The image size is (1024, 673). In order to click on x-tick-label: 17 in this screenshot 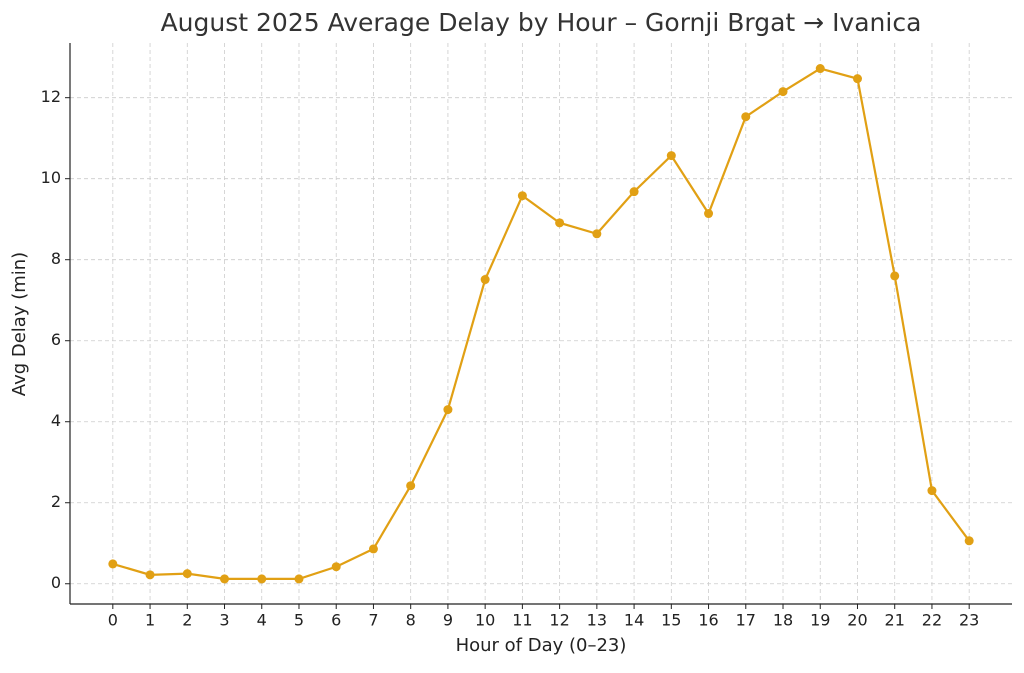, I will do `click(746, 620)`.